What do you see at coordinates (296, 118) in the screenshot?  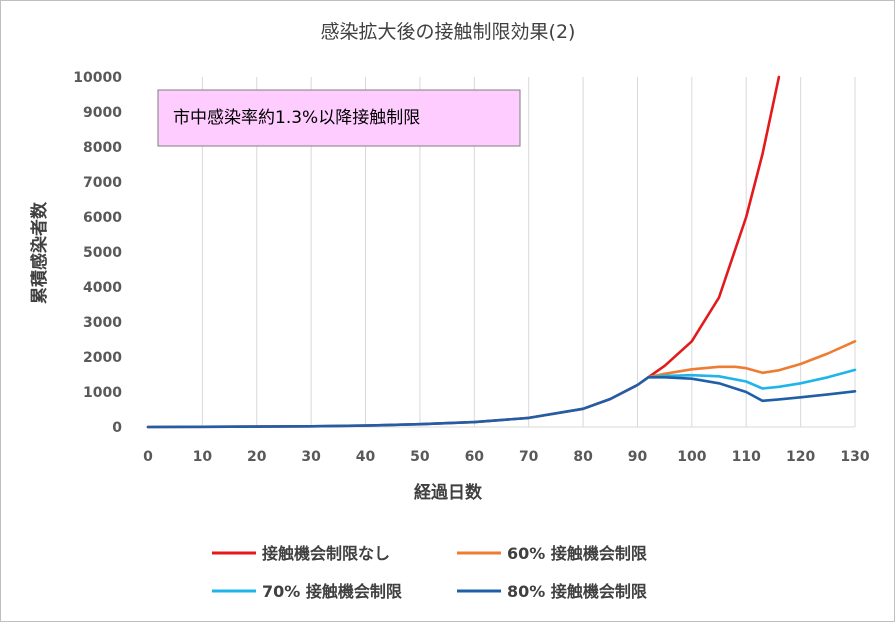 I see `annotation-text: 市中感染率約1.3%以降接触制限` at bounding box center [296, 118].